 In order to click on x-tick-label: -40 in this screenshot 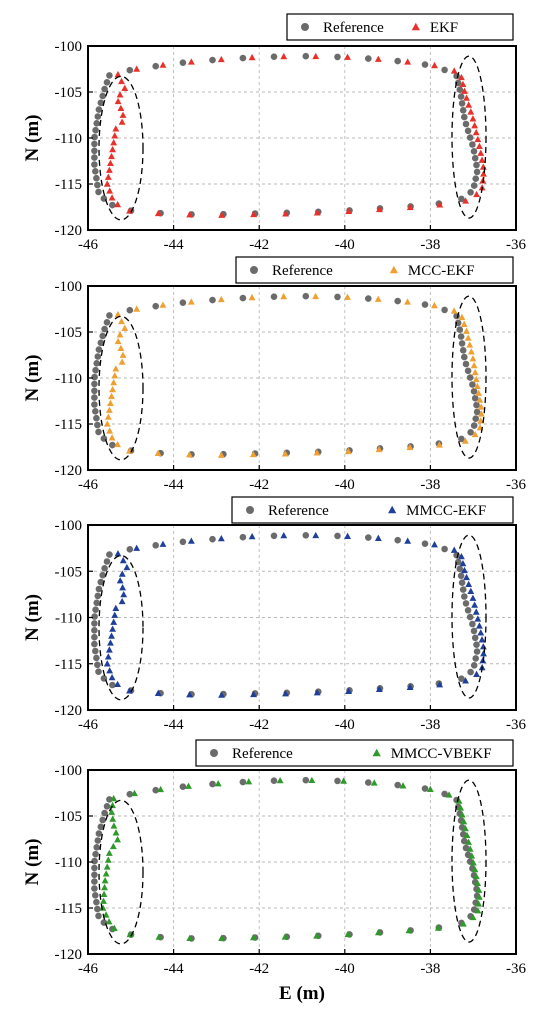, I will do `click(345, 485)`.